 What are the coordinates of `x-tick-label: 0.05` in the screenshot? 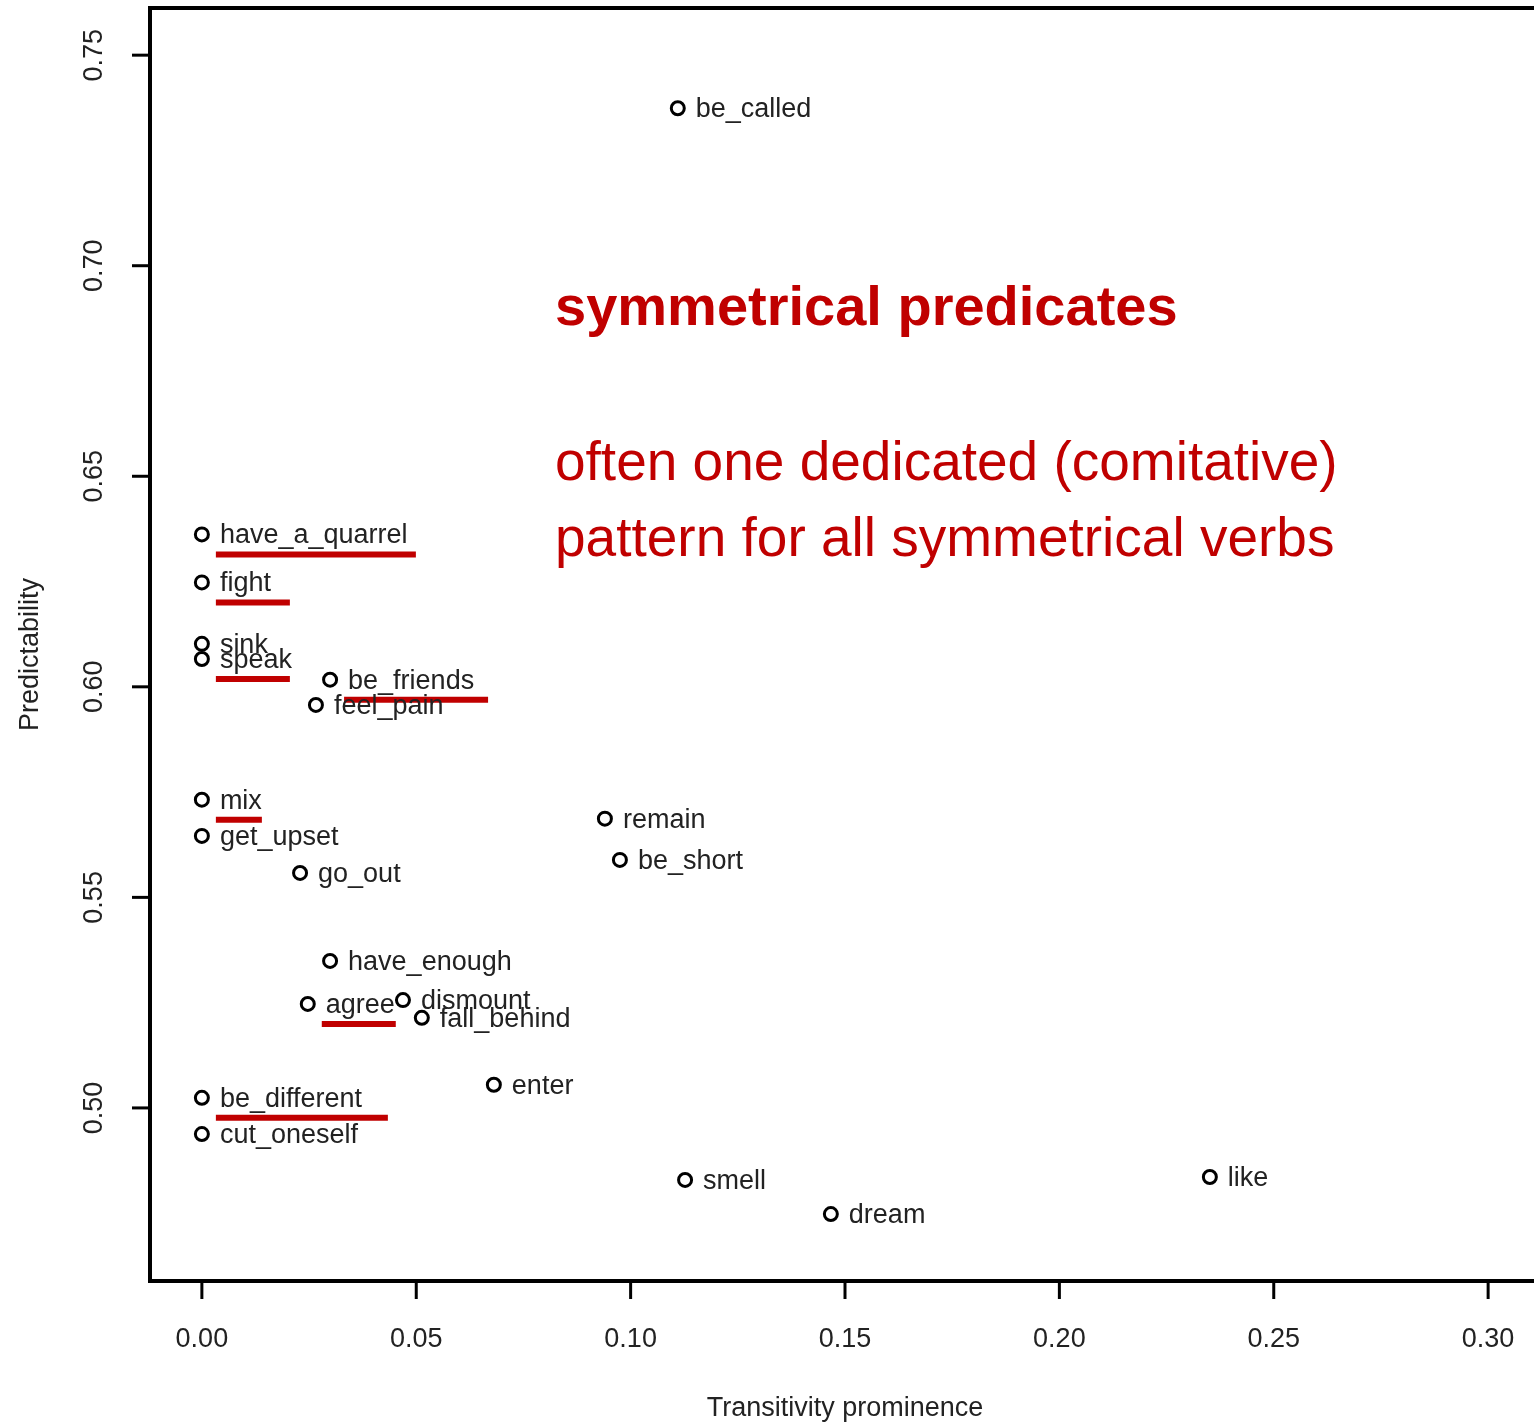 It's located at (416, 1338).